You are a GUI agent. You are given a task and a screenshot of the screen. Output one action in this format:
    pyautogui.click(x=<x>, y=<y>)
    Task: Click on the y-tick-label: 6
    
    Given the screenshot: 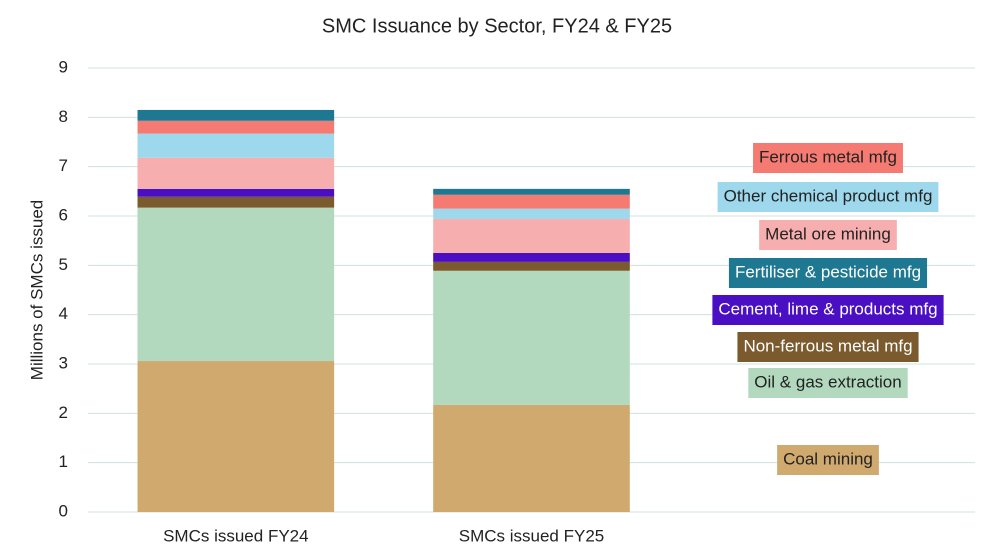 What is the action you would take?
    pyautogui.click(x=63, y=214)
    